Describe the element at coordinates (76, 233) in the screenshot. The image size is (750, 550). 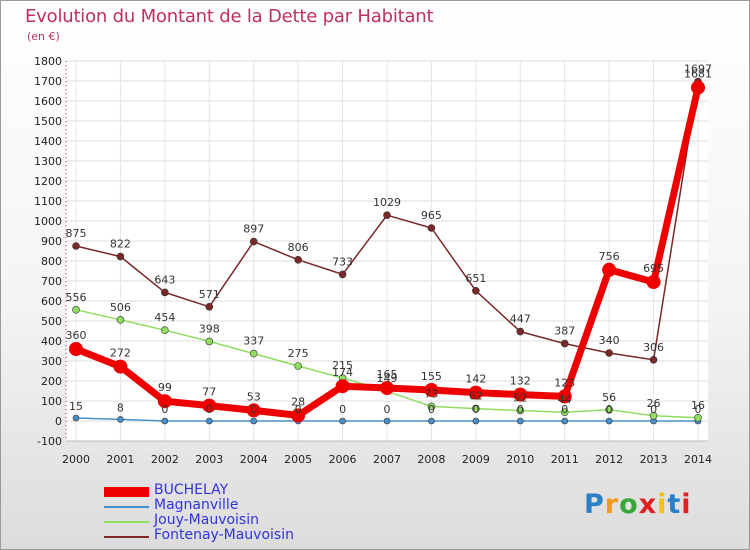
I see `data-label-fontenay-mauvoisin: 875` at that location.